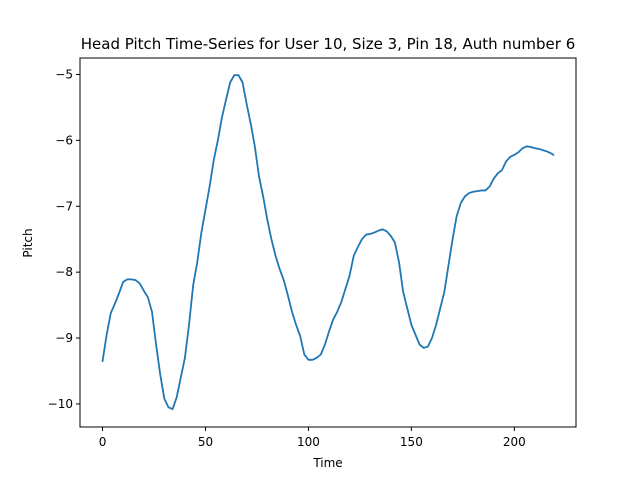  I want to click on y-tick-label: −5, so click(64, 74).